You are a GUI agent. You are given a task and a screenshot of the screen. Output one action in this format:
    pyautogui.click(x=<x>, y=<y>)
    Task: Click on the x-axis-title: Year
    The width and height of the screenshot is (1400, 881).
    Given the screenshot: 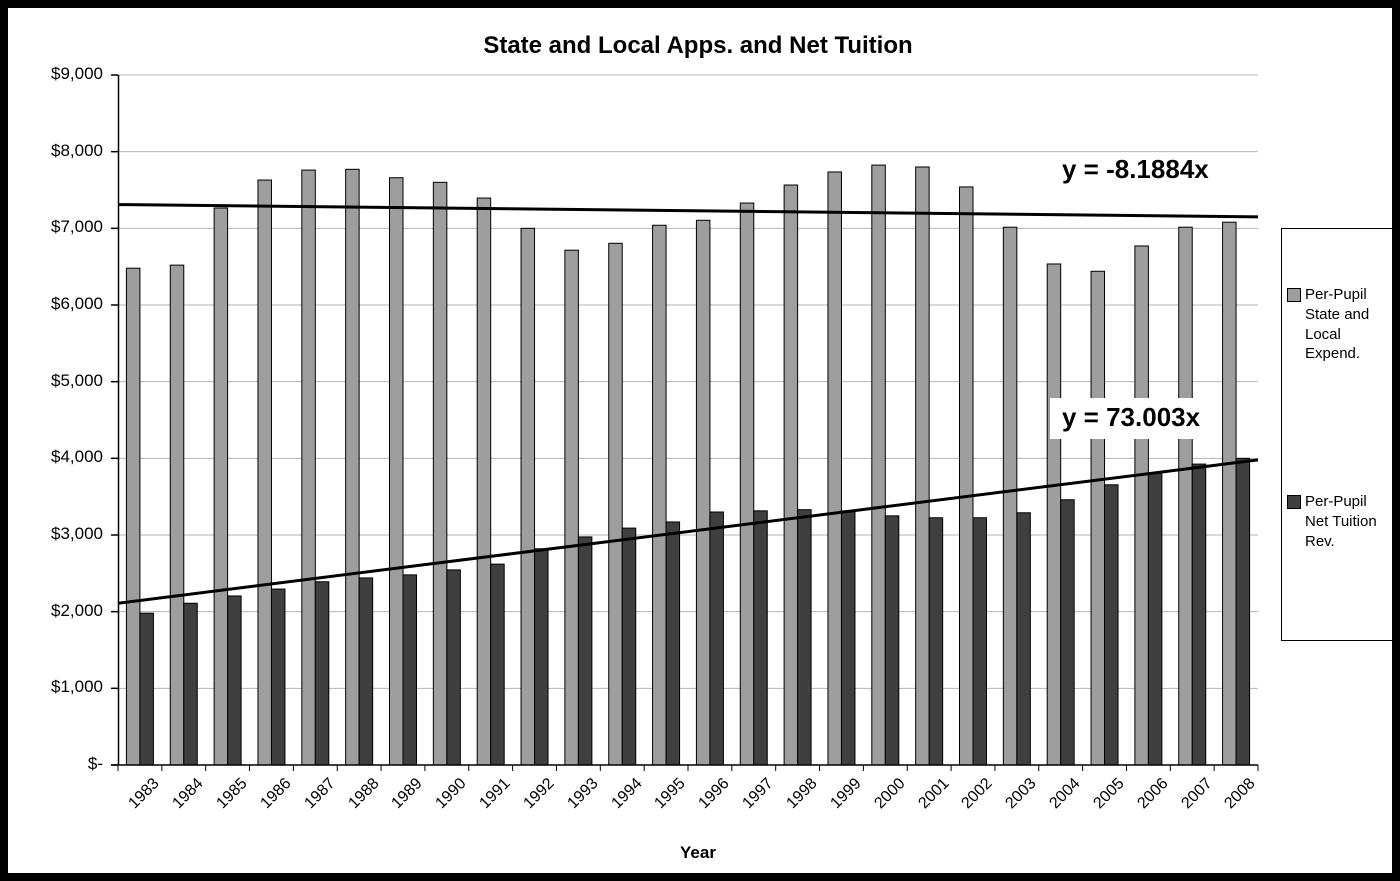 What is the action you would take?
    pyautogui.click(x=698, y=852)
    